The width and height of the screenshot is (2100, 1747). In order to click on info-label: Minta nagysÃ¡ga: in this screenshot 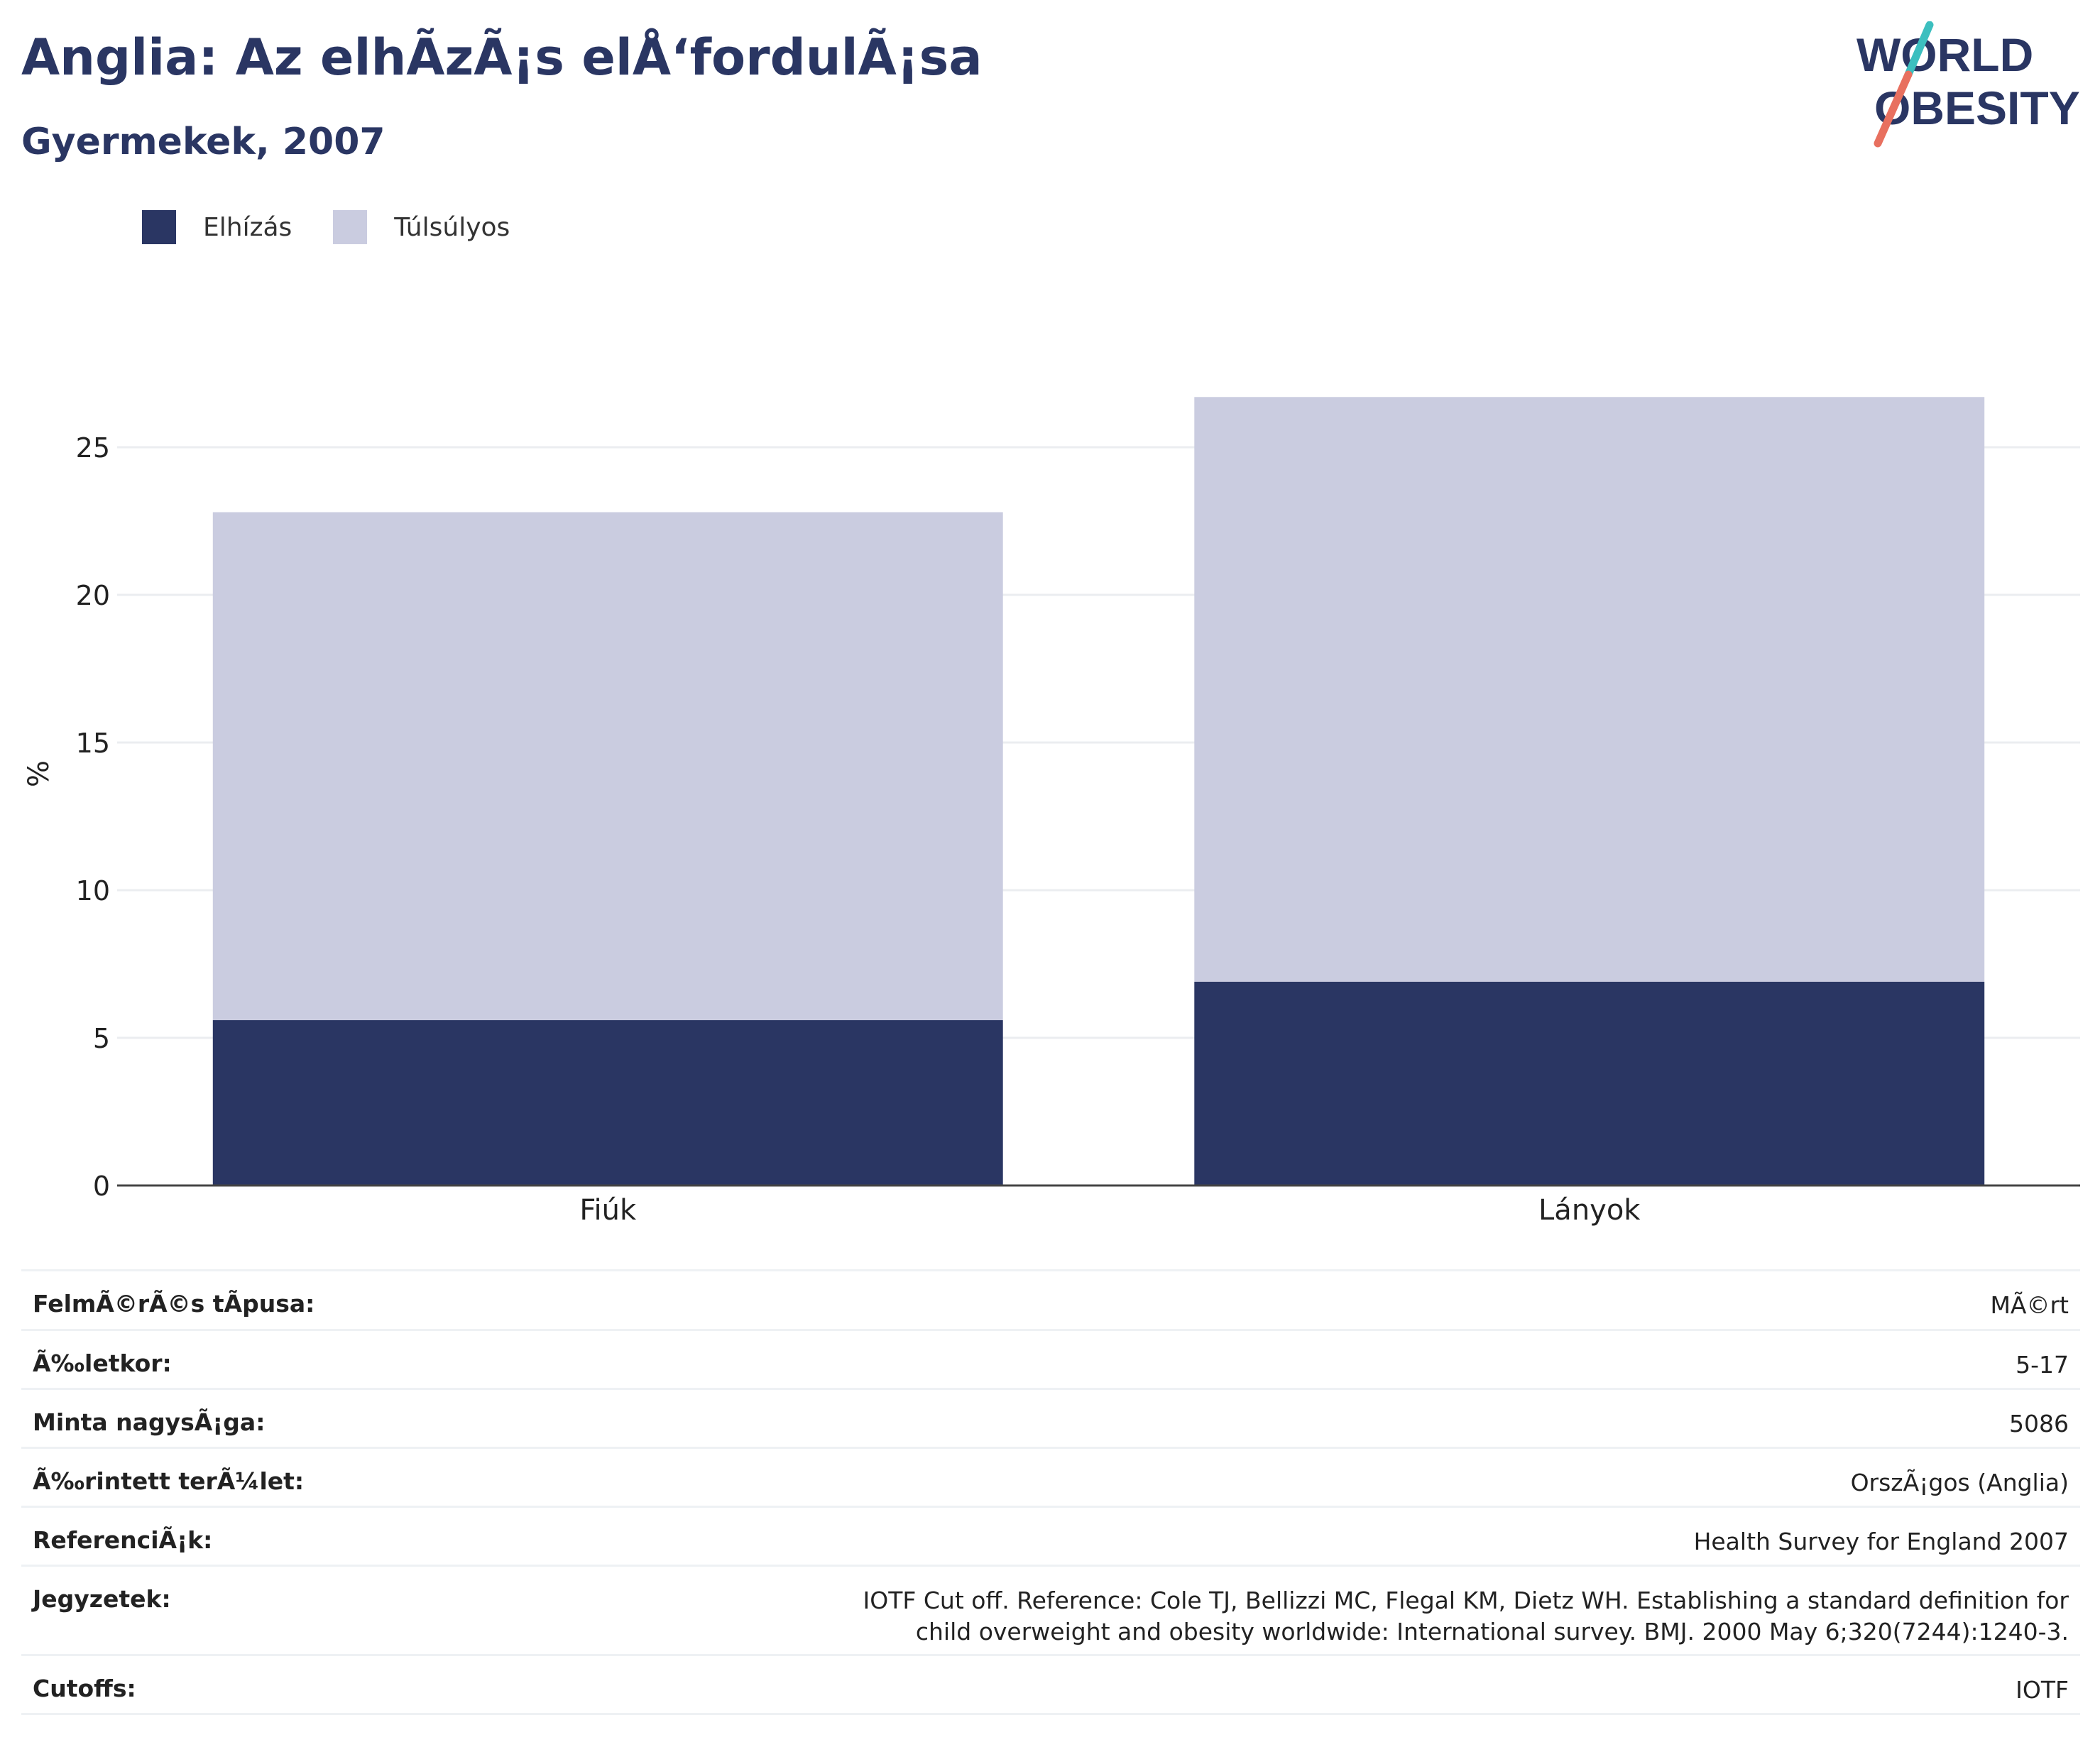, I will do `click(174, 1418)`.